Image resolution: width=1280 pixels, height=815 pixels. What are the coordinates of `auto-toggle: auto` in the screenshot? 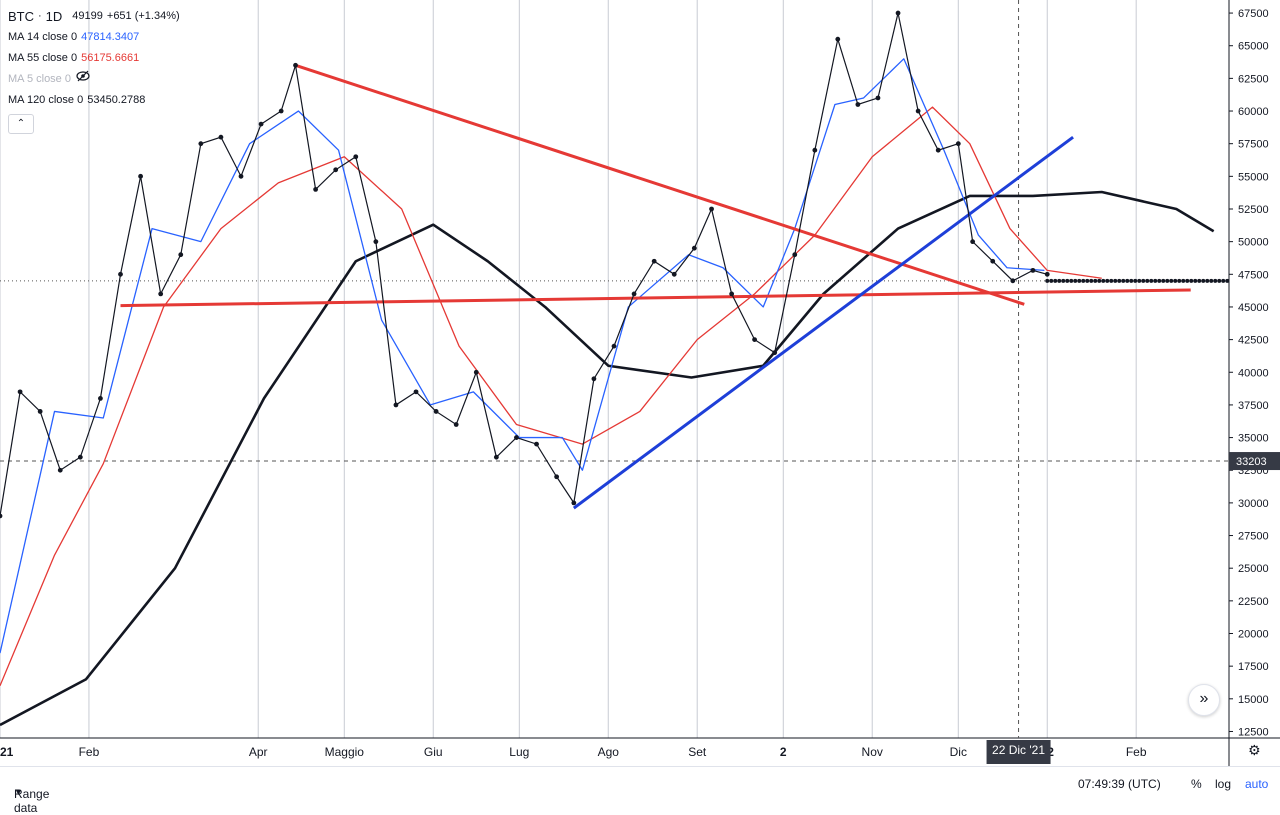 It's located at (1257, 784).